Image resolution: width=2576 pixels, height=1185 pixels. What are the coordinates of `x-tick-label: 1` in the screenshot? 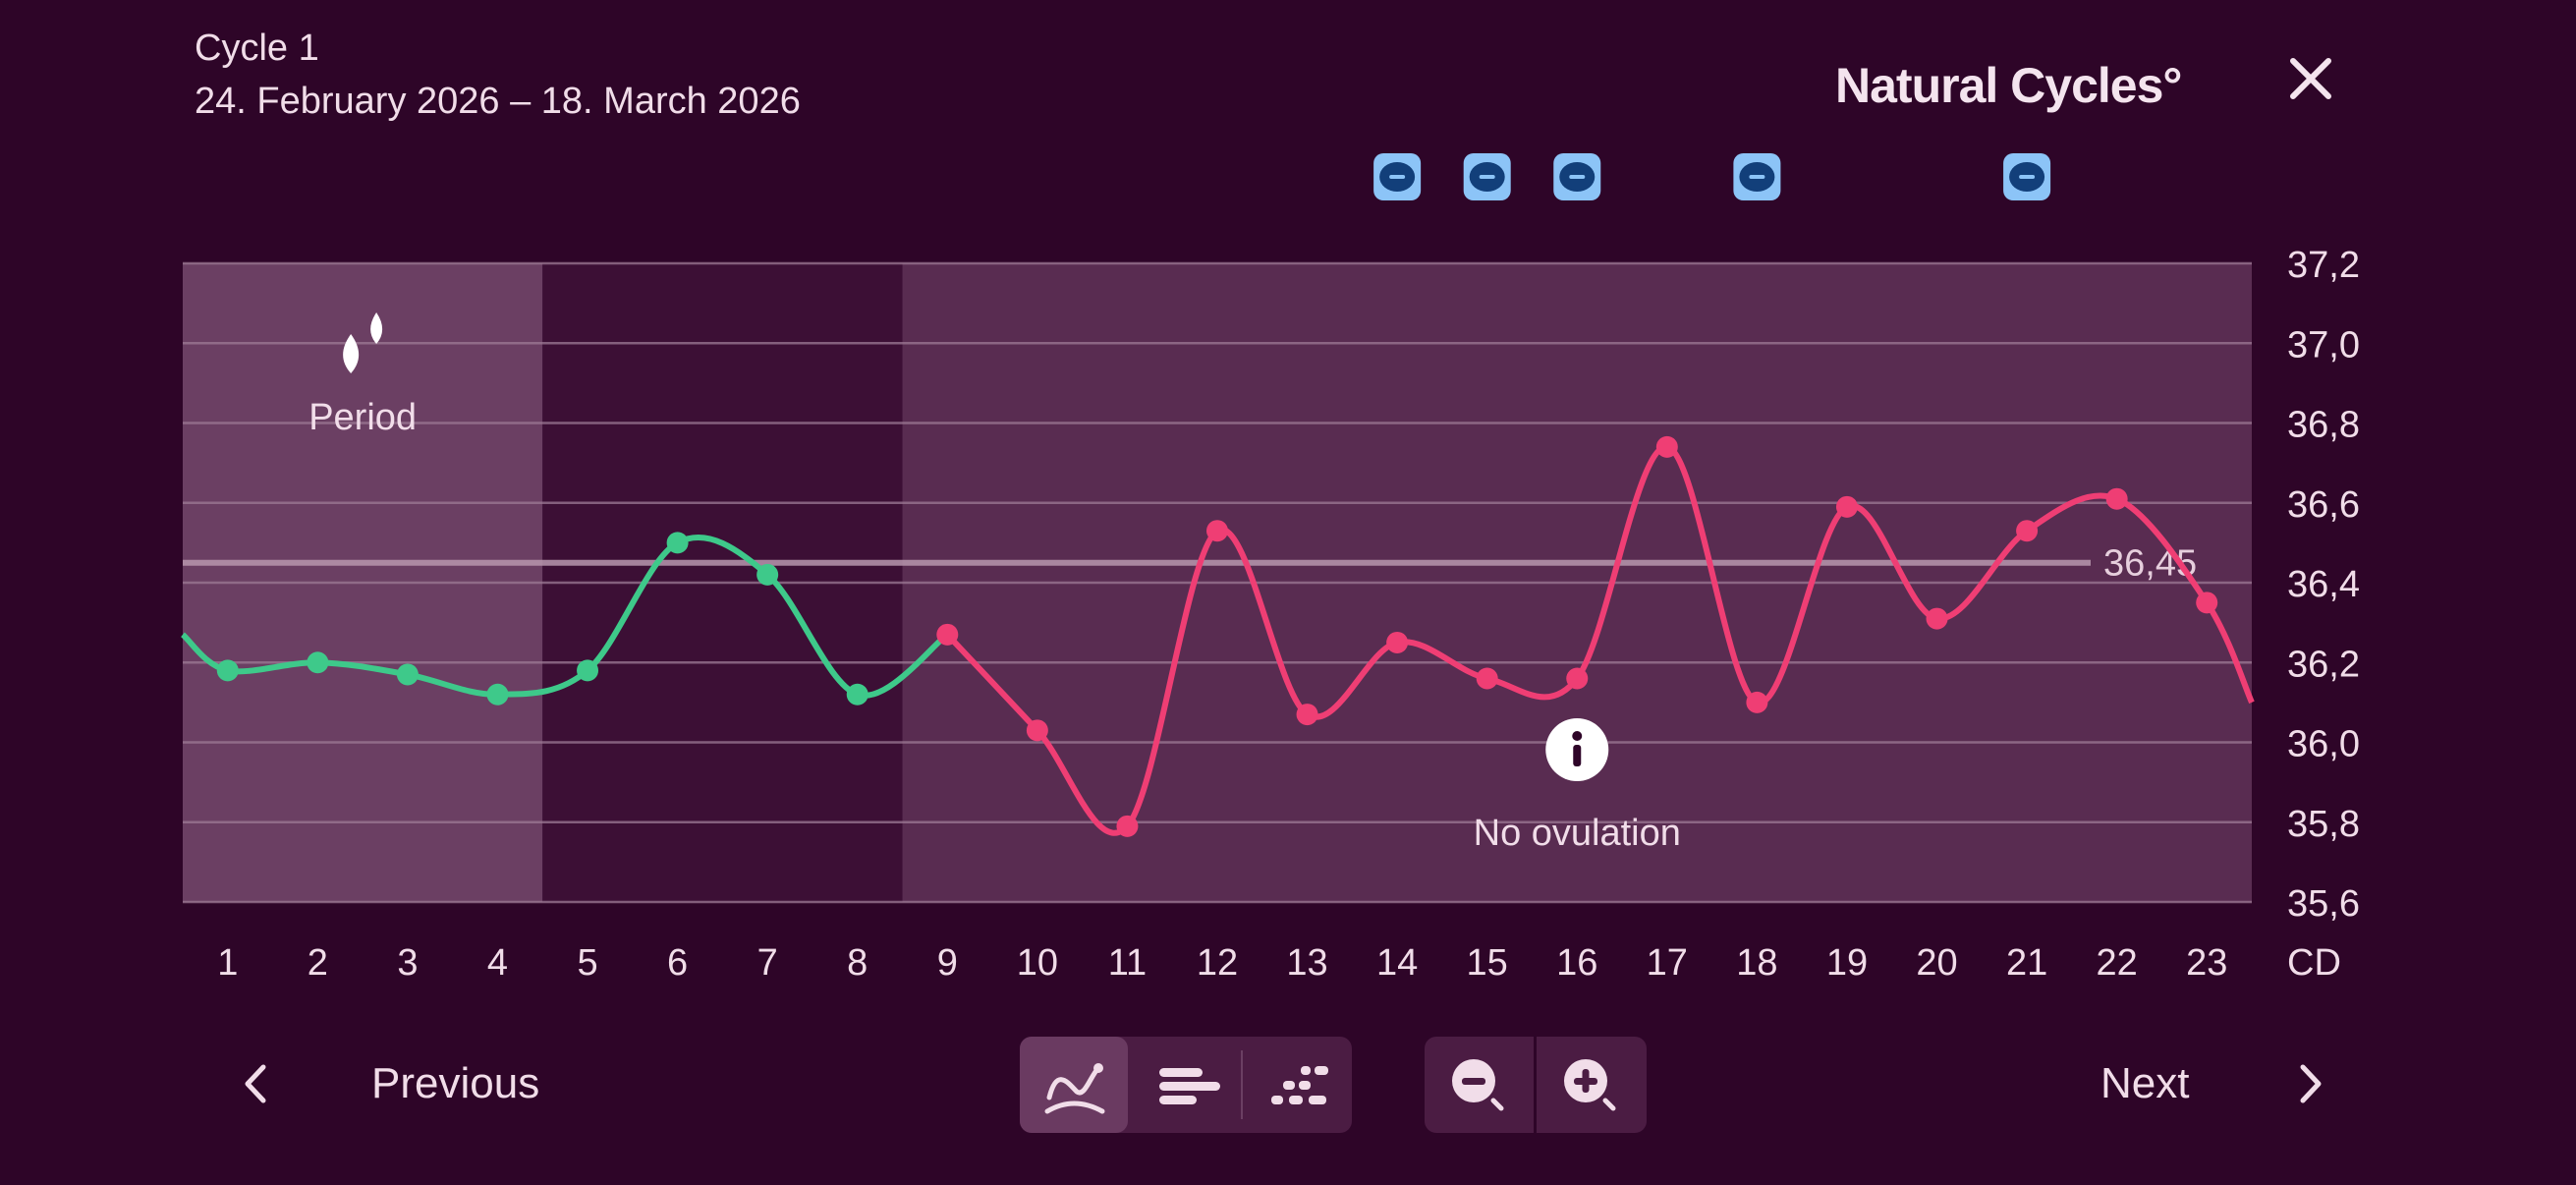 It's located at (227, 963).